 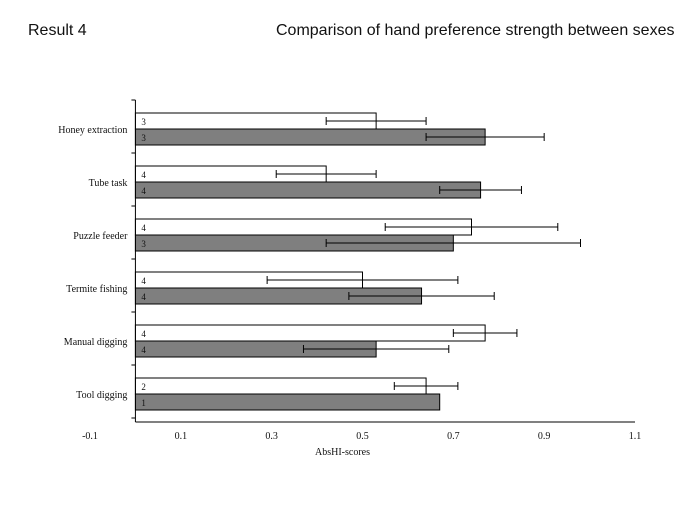 What do you see at coordinates (181, 436) in the screenshot?
I see `x-tick-label: 0.1` at bounding box center [181, 436].